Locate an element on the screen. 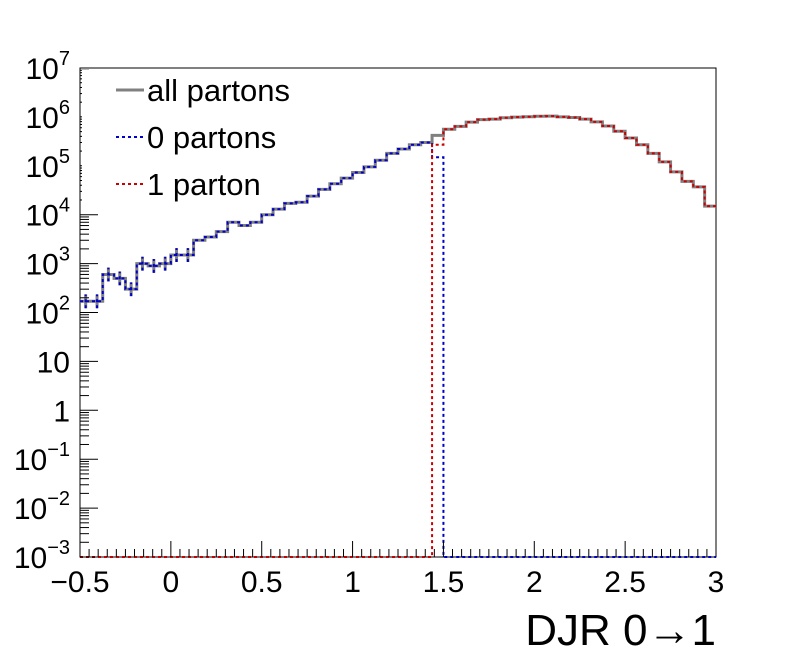 The height and width of the screenshot is (672, 796). y-tick-label: 10⁻³ is located at coordinates (42, 556).